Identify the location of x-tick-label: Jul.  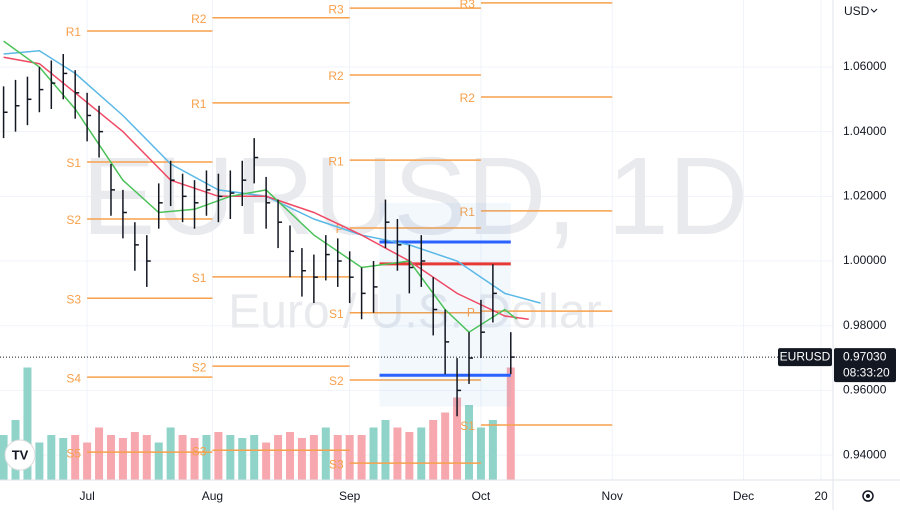
(86, 496).